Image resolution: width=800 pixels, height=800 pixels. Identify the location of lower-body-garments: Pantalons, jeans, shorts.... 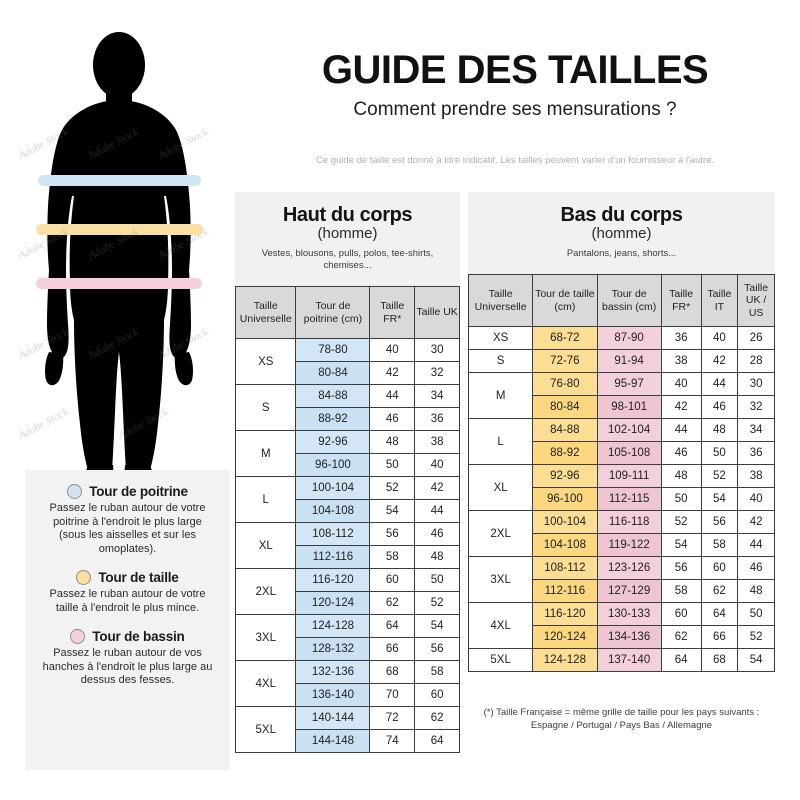
(621, 253).